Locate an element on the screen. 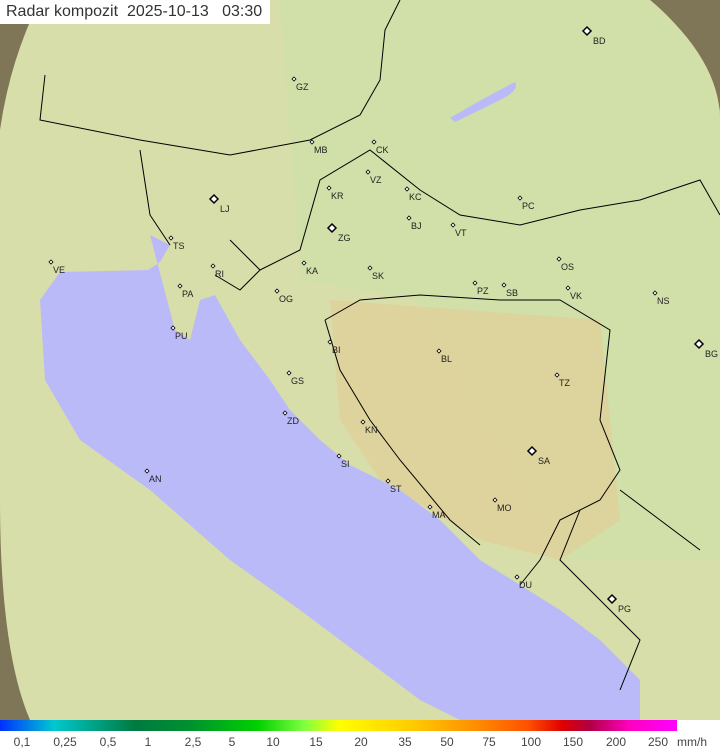  city-label: VK is located at coordinates (576, 296).